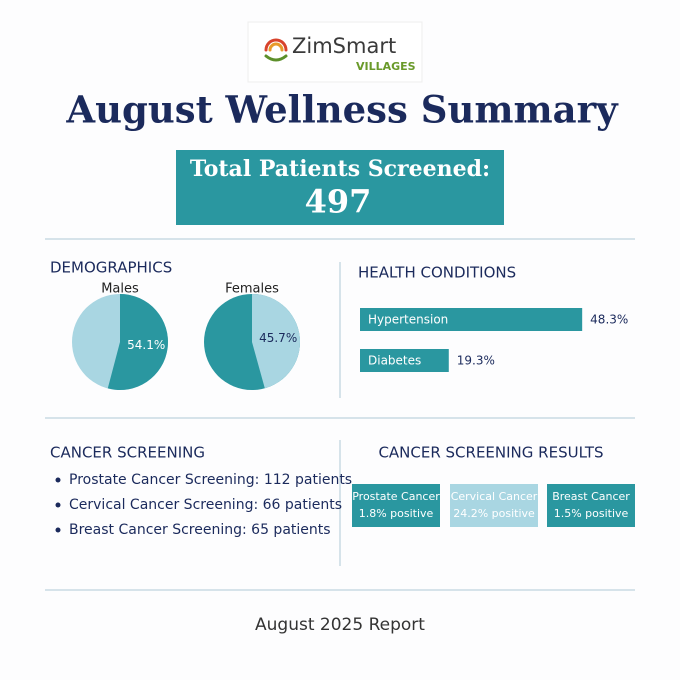 Image resolution: width=680 pixels, height=680 pixels. What do you see at coordinates (111, 268) in the screenshot?
I see `section-title: DEMOGRAPHICS` at bounding box center [111, 268].